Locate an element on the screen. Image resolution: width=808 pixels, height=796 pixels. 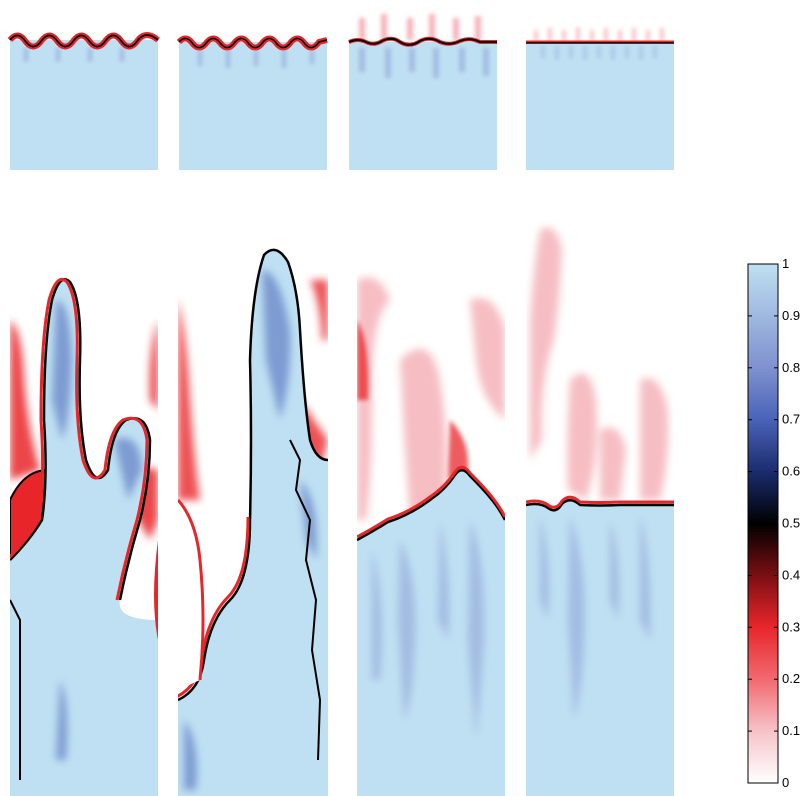
colorbar-tick-label: 0.1 is located at coordinates (791, 730).